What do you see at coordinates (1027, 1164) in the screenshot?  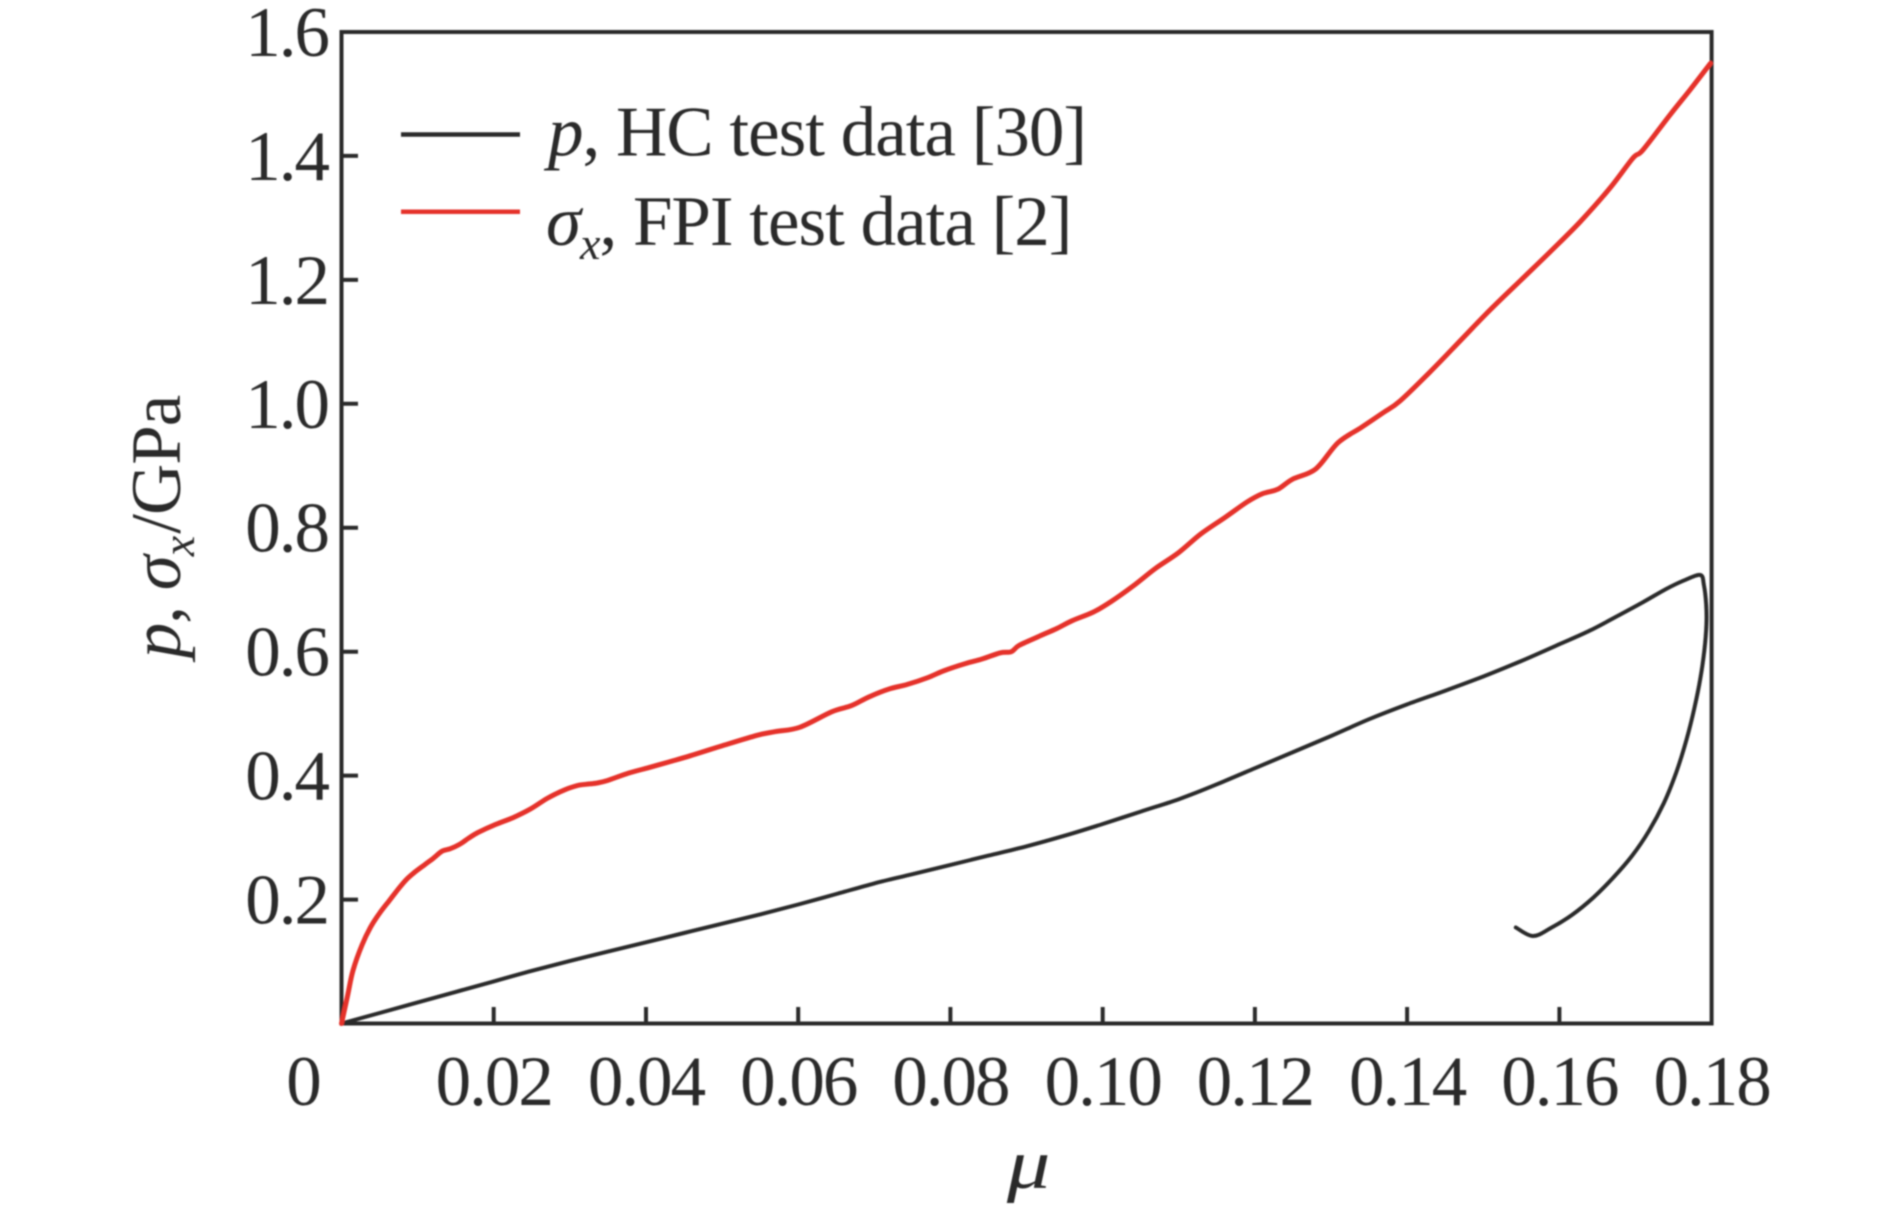 I see `svg-text: μ` at bounding box center [1027, 1164].